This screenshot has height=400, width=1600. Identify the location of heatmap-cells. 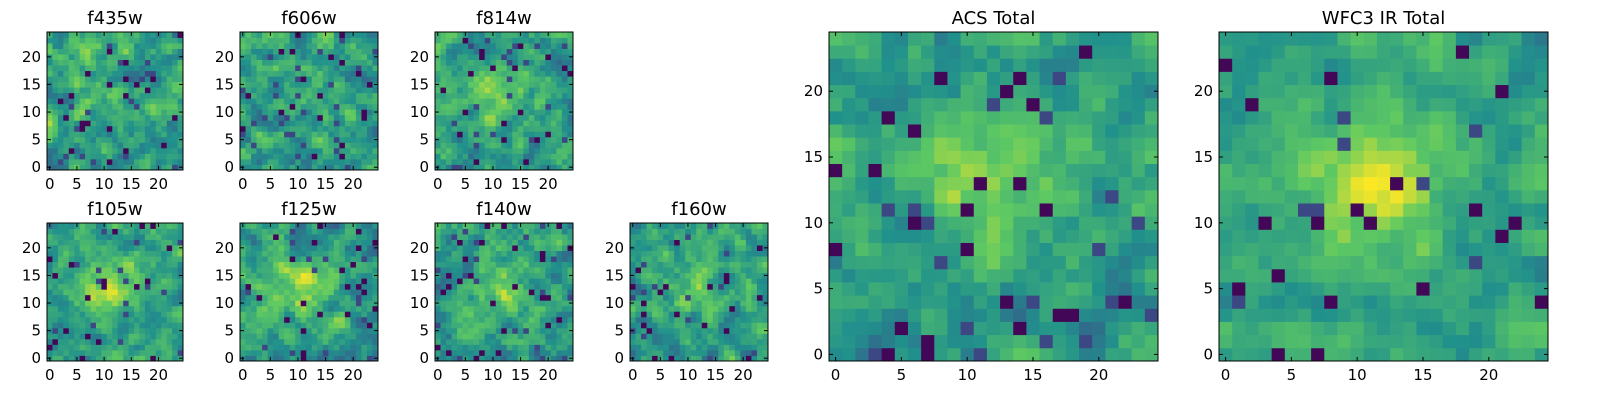
(309, 292).